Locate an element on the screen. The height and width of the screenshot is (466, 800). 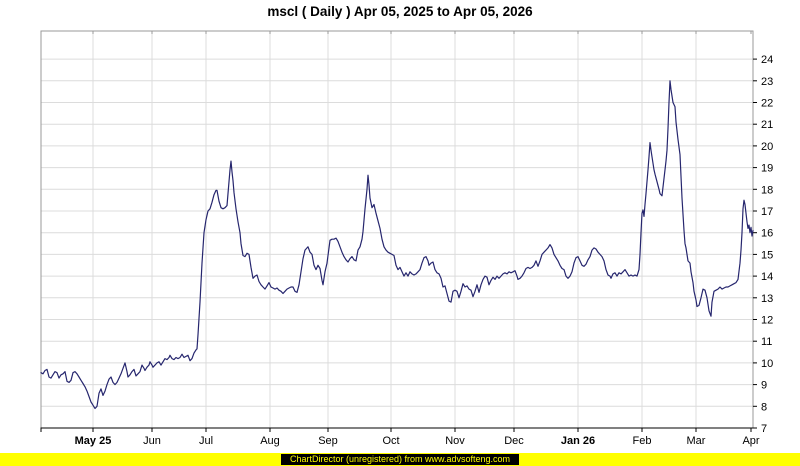
y-axis-label: 22 is located at coordinates (767, 104).